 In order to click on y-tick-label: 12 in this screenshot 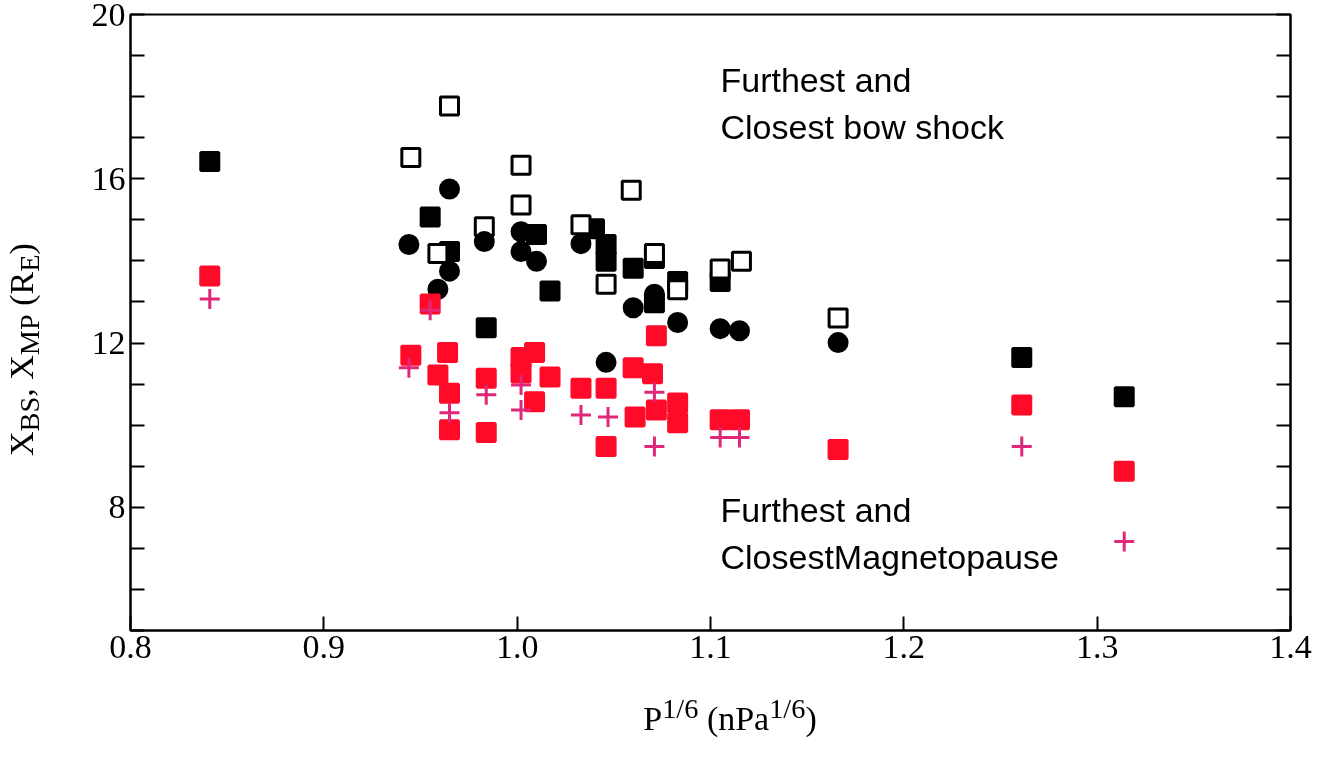, I will do `click(108, 343)`.